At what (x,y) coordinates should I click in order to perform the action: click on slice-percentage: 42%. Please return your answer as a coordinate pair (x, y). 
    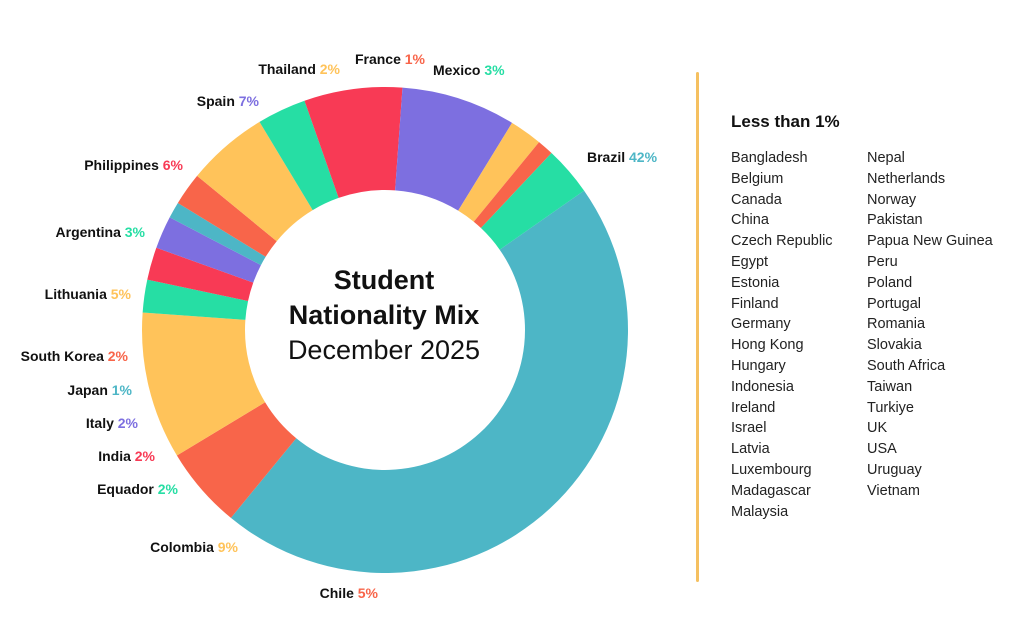
    Looking at the image, I should click on (643, 157).